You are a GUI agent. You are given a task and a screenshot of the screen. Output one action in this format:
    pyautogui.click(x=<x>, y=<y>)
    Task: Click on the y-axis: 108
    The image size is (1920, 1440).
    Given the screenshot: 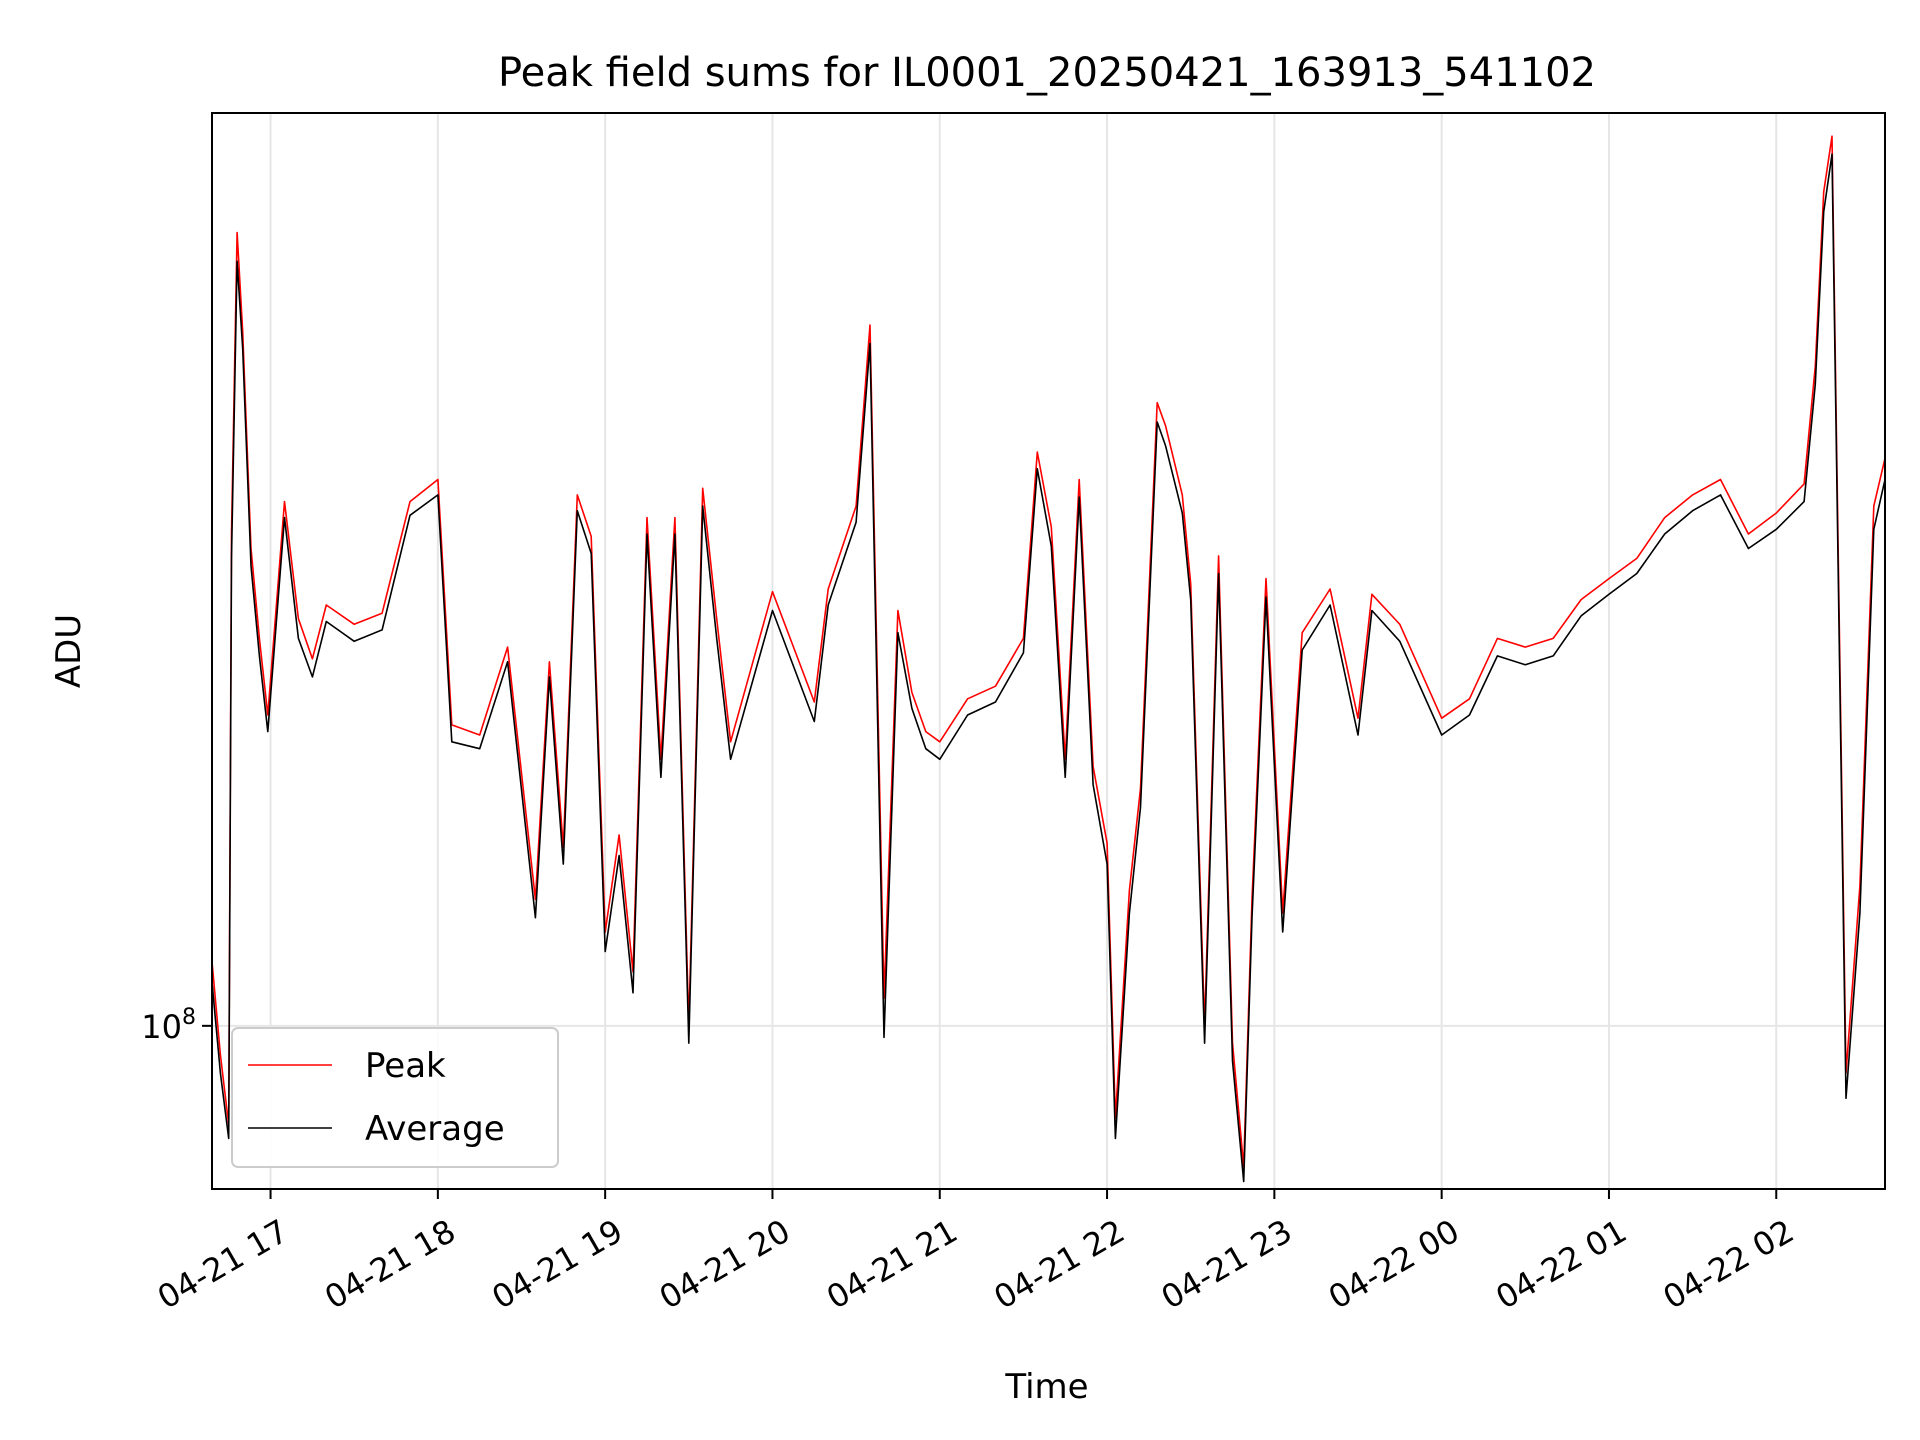 What is the action you would take?
    pyautogui.click(x=176, y=1025)
    